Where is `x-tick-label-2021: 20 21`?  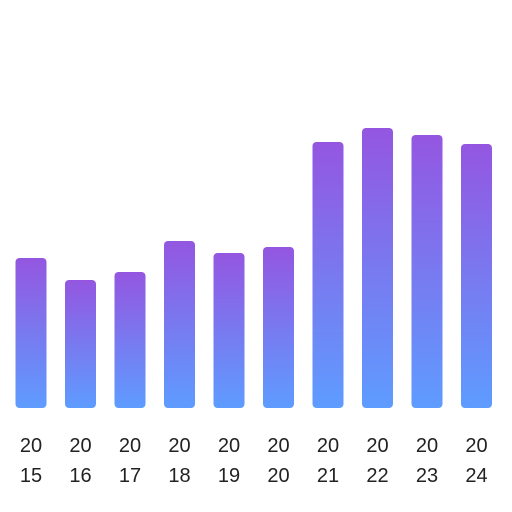
x-tick-label-2021: 20 21 is located at coordinates (328, 461).